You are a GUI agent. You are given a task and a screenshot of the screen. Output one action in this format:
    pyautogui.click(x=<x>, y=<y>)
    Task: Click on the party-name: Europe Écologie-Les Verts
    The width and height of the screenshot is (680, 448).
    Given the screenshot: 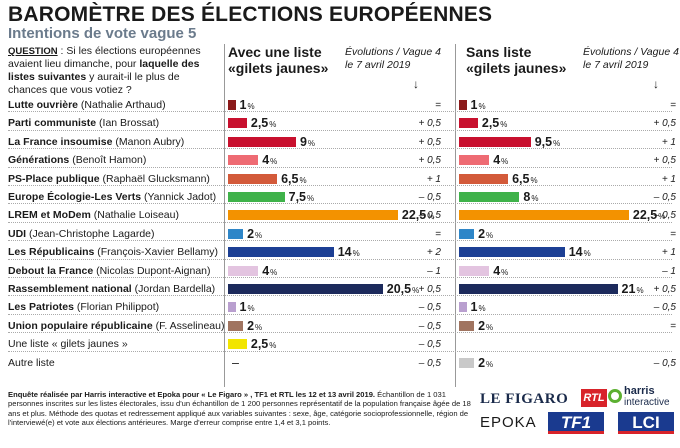 What is the action you would take?
    pyautogui.click(x=75, y=197)
    